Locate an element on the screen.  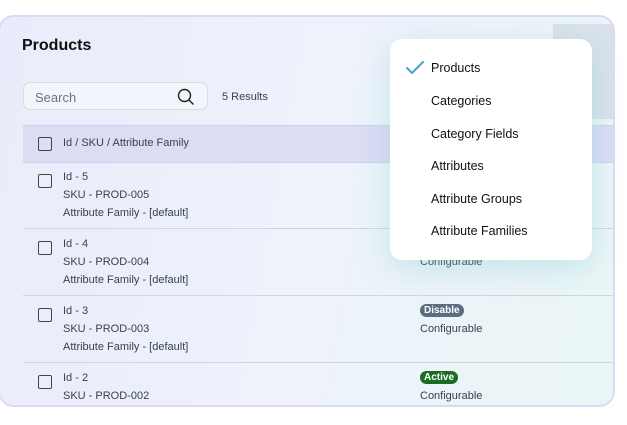
page-title: Products is located at coordinates (57, 45).